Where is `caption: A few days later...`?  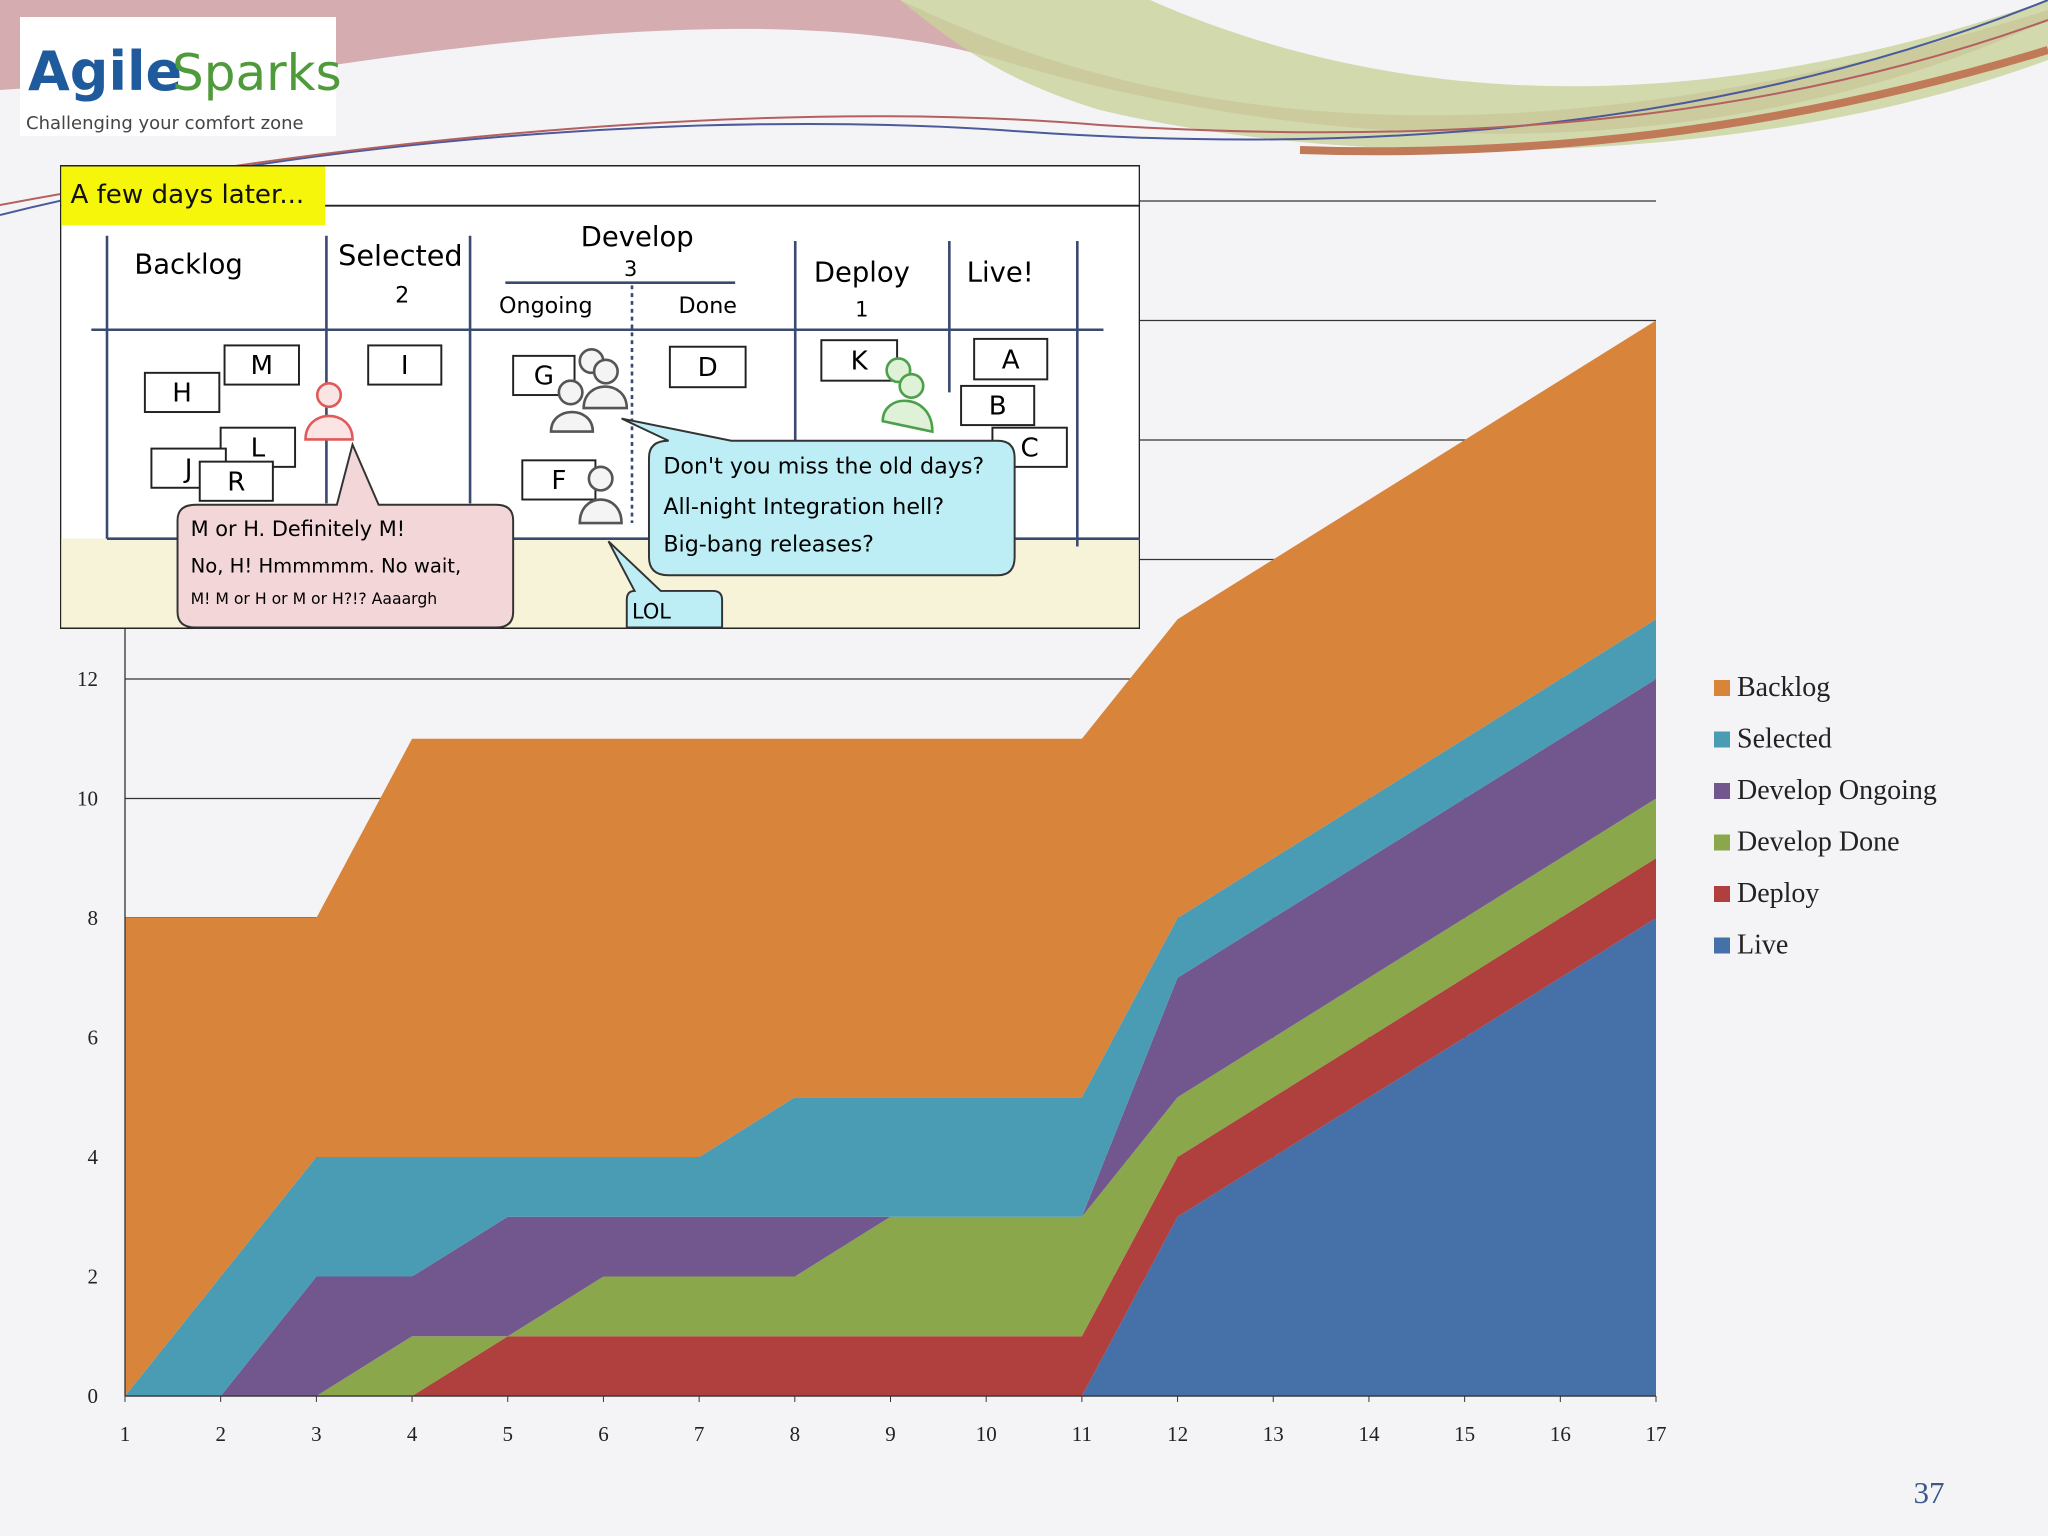 caption: A few days later... is located at coordinates (187, 195).